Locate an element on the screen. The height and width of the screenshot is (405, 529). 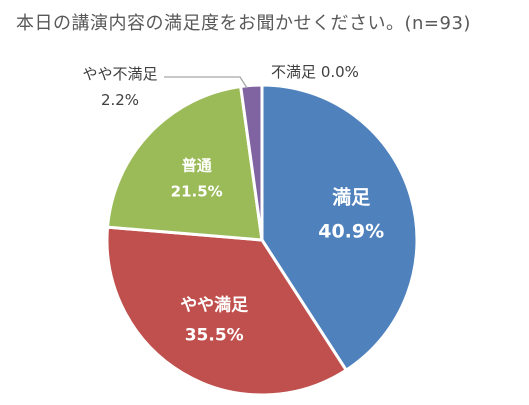
slice-value-label: 2.2% is located at coordinates (120, 100).